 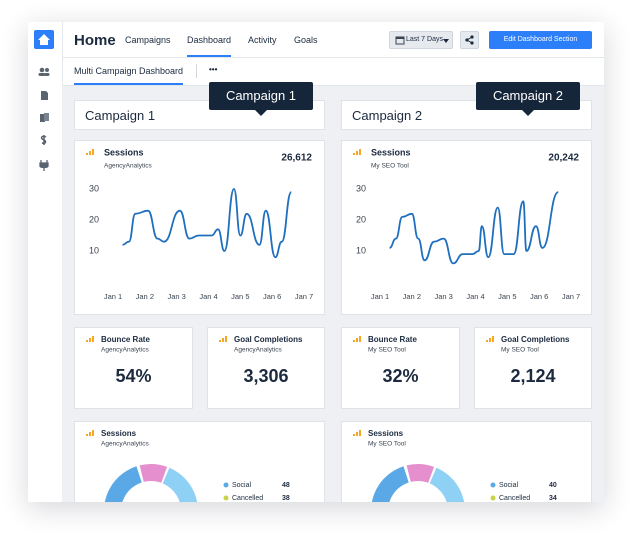 I want to click on nav-link: Dashboard, so click(x=209, y=40).